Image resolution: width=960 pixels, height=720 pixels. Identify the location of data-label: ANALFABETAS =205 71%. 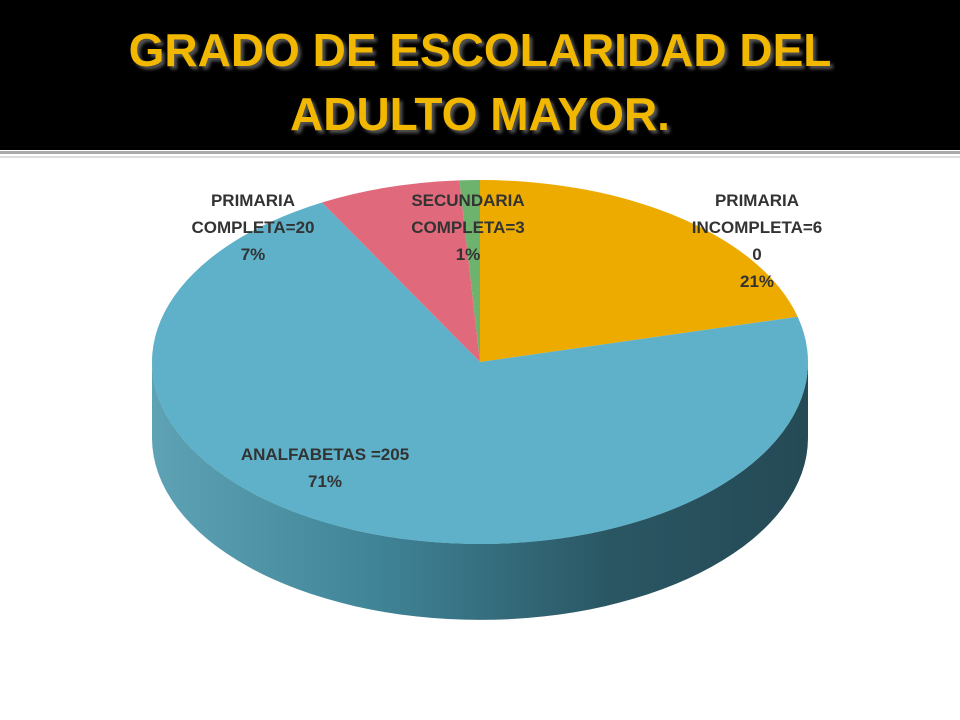
(325, 468).